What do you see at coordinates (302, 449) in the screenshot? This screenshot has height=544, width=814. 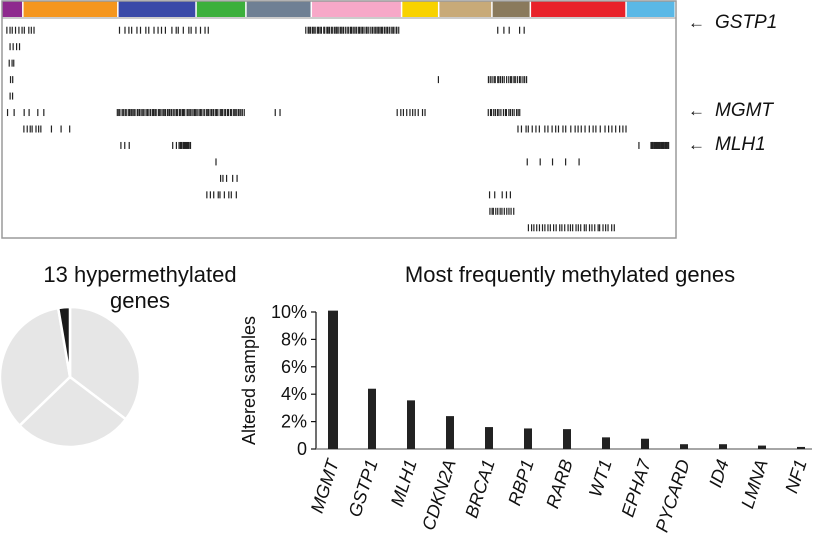 I see `y-tick-label: 0` at bounding box center [302, 449].